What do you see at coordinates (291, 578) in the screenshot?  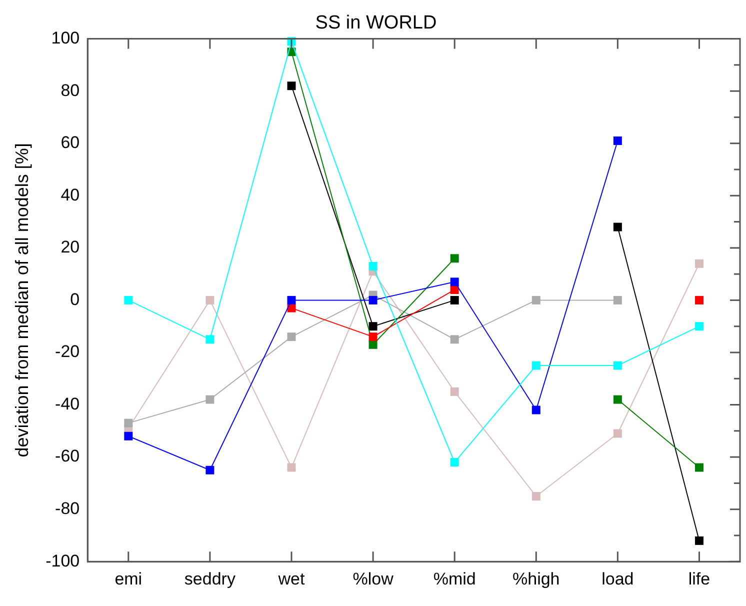 I see `x-tick-label: wet` at bounding box center [291, 578].